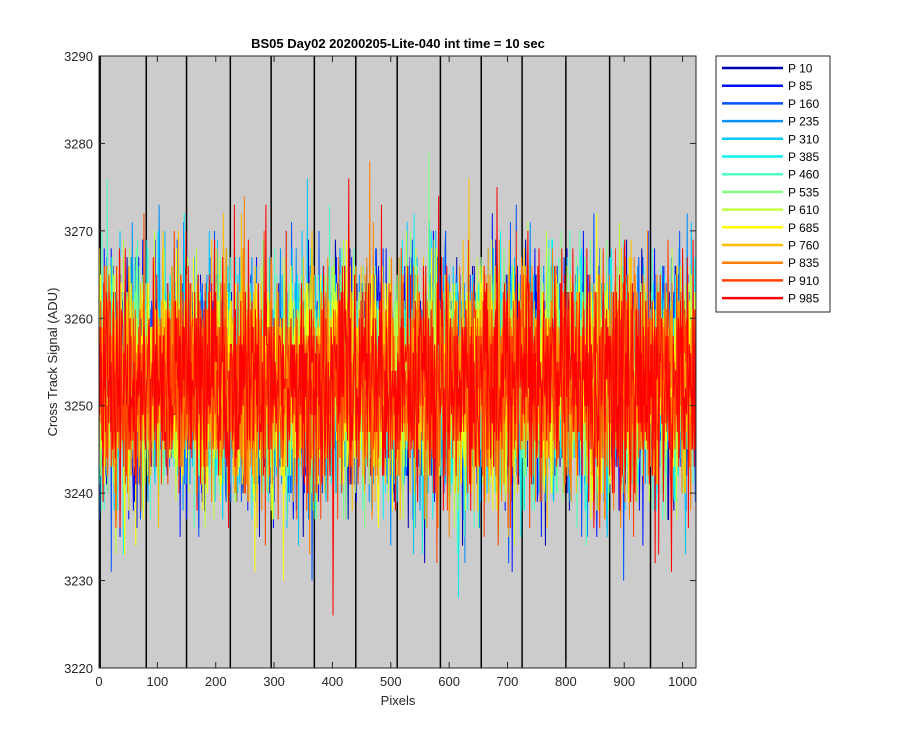  Describe the element at coordinates (800, 86) in the screenshot. I see `legend-entry-label: P 85` at that location.